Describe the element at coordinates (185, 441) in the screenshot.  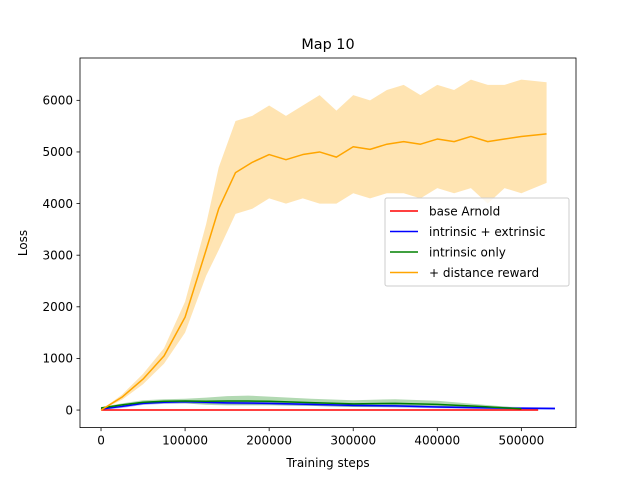
I see `x-tick-label: 100000` at that location.